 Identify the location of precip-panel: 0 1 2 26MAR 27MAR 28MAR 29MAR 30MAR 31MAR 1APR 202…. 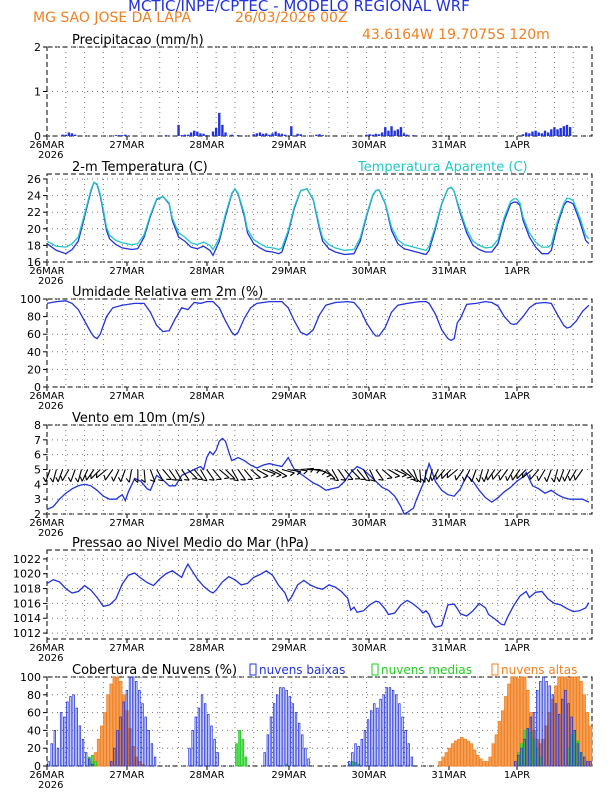
(311, 97).